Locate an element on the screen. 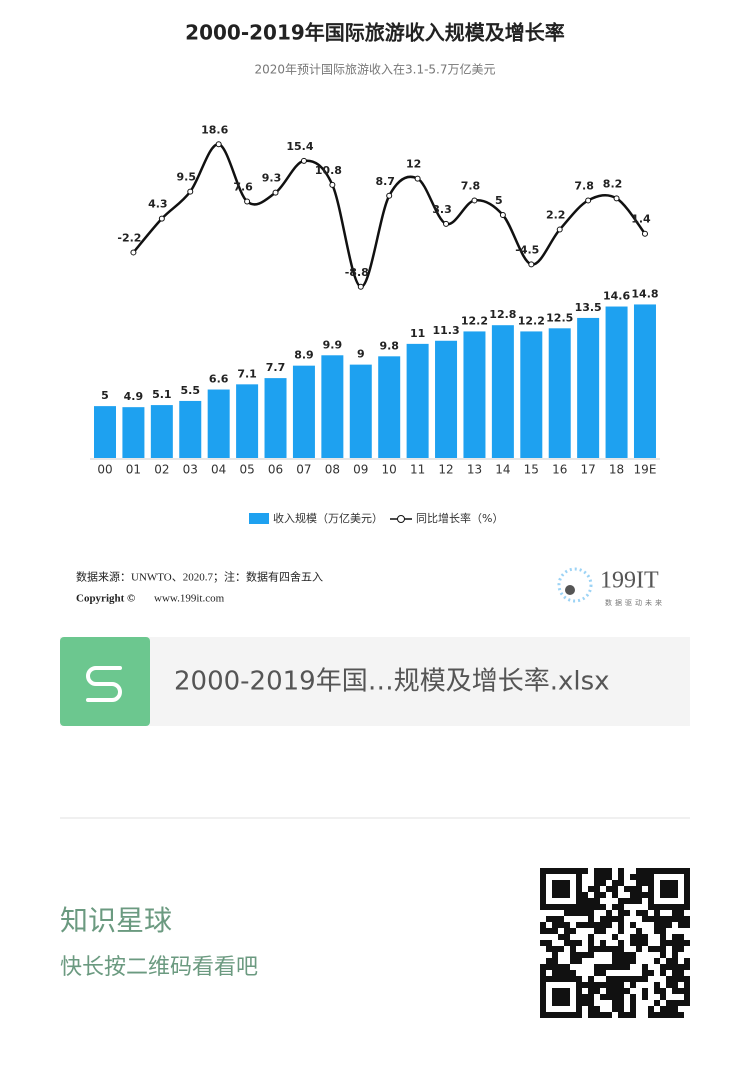 Image resolution: width=750 pixels, height=1072 pixels. logo-text: 199IT is located at coordinates (629, 581).